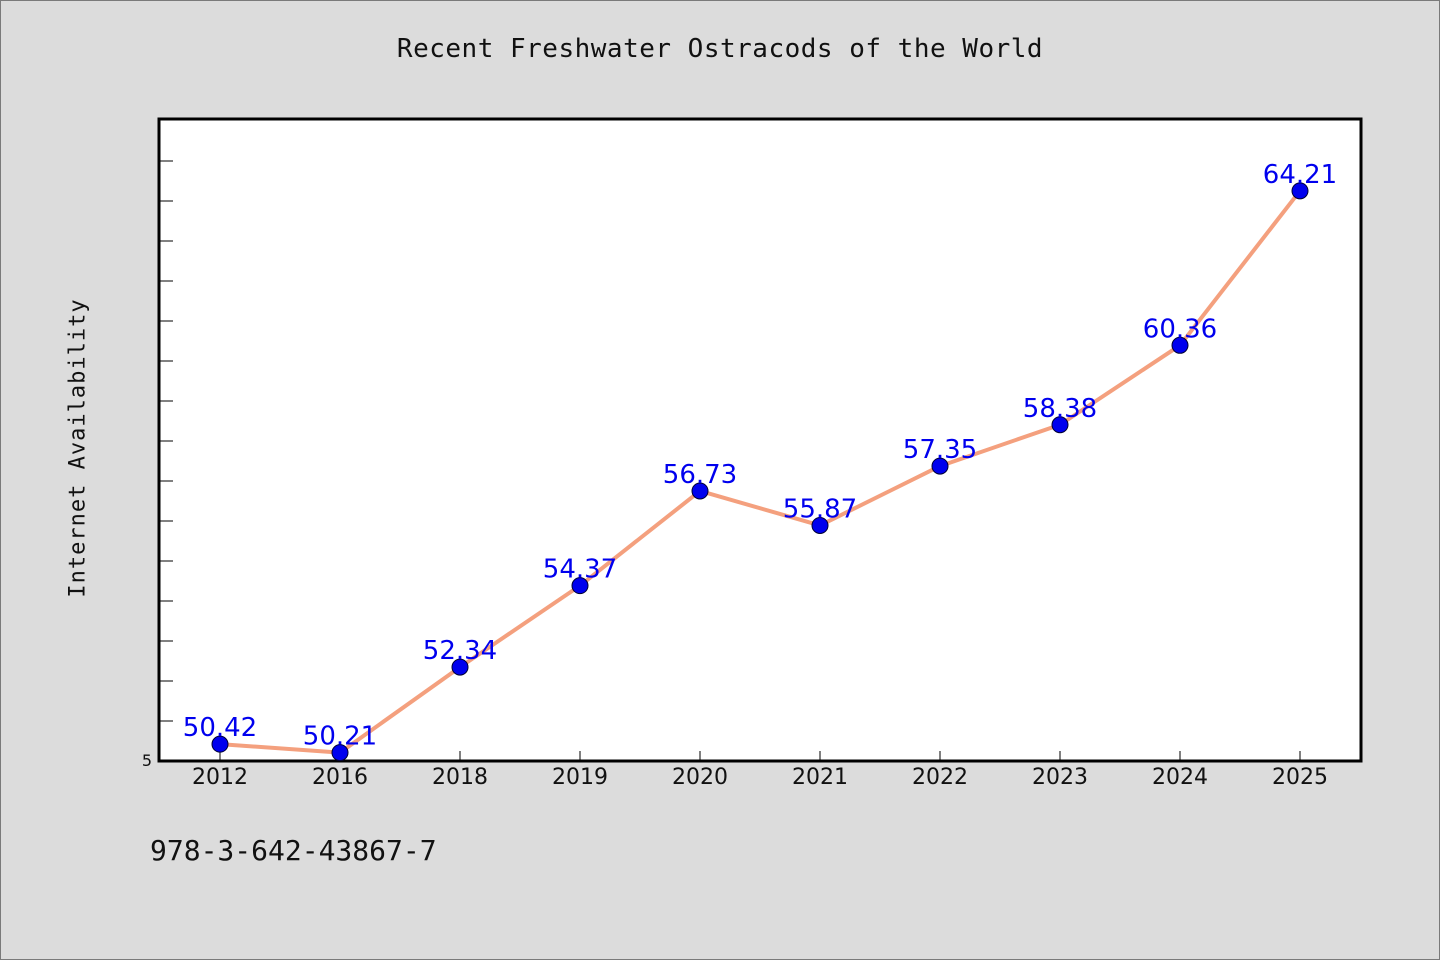 The height and width of the screenshot is (960, 1440). I want to click on x-tick-label: 2024, so click(1180, 777).